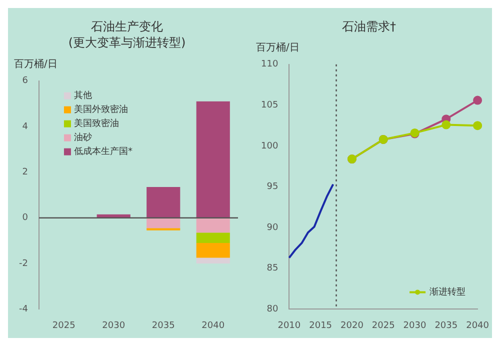  Describe the element at coordinates (23, 309) in the screenshot. I see `y-tick-label: -4` at that location.